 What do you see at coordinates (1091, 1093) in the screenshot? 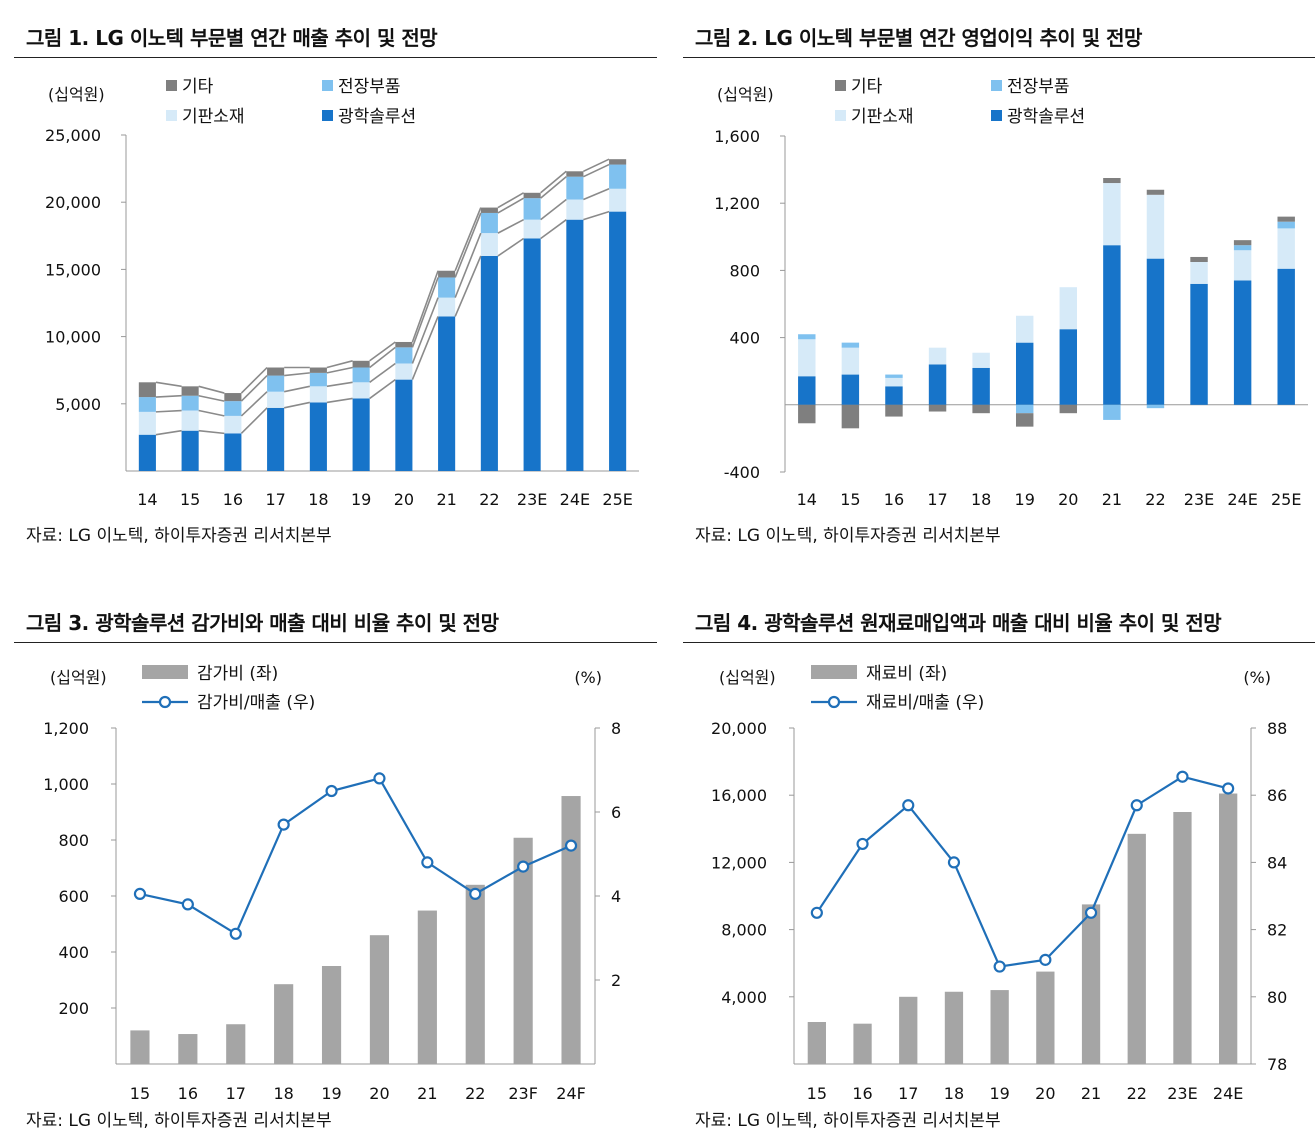
I see `x-tick-label: 21` at bounding box center [1091, 1093].